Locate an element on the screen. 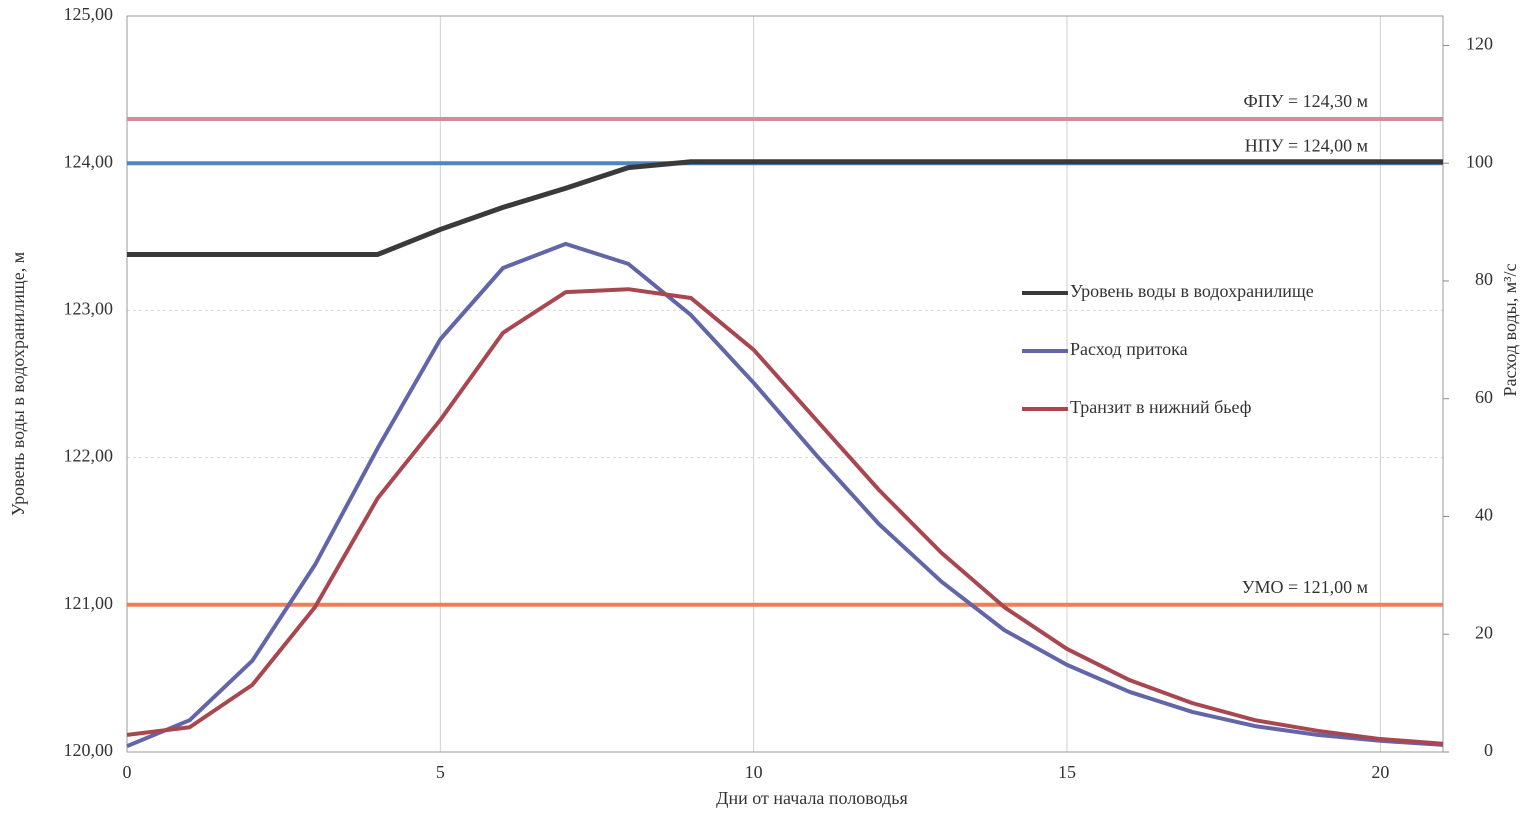 Image resolution: width=1531 pixels, height=816 pixels. x-axis-title: Дни от начала половодья is located at coordinates (812, 798).